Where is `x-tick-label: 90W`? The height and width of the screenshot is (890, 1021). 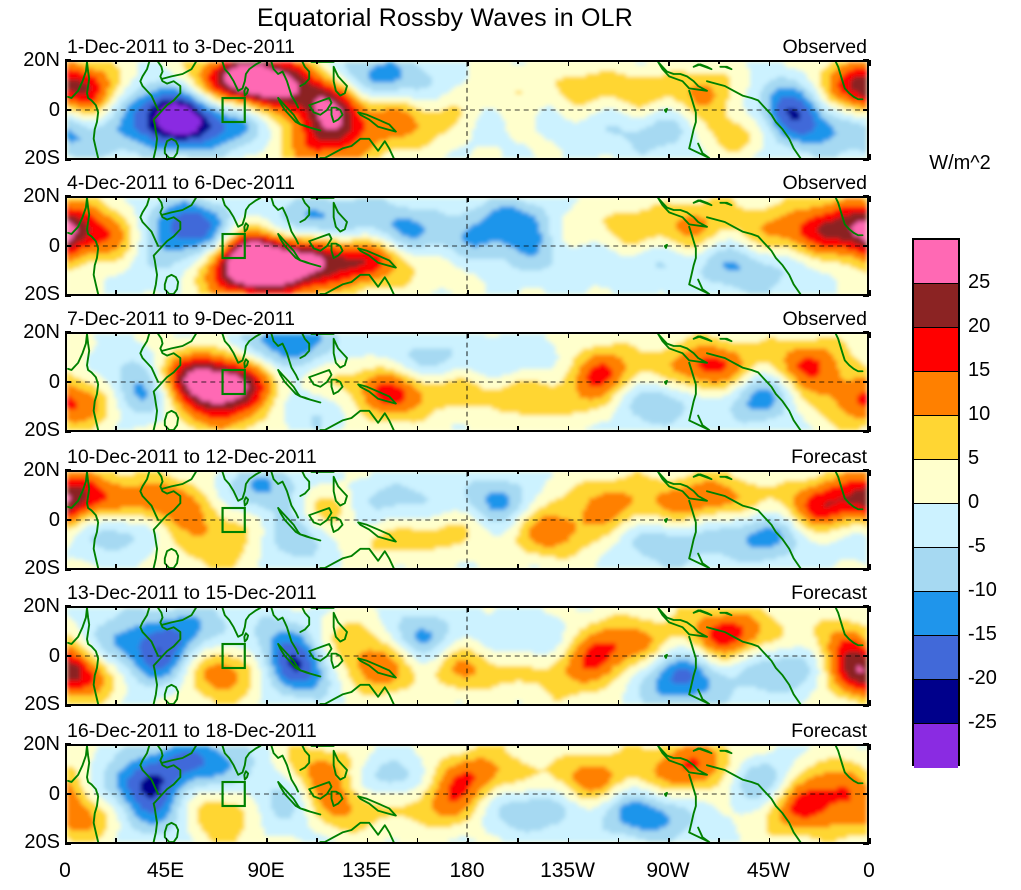 x-tick-label: 90W is located at coordinates (668, 870).